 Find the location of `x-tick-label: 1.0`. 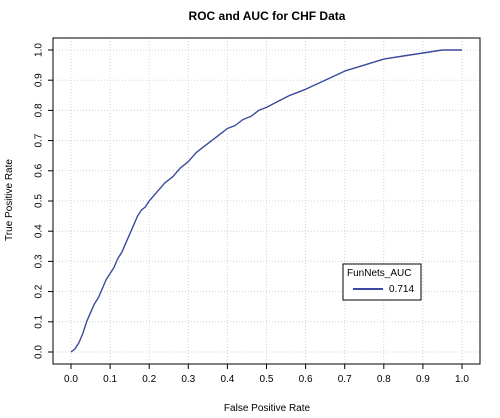

x-tick-label: 1.0 is located at coordinates (462, 379).